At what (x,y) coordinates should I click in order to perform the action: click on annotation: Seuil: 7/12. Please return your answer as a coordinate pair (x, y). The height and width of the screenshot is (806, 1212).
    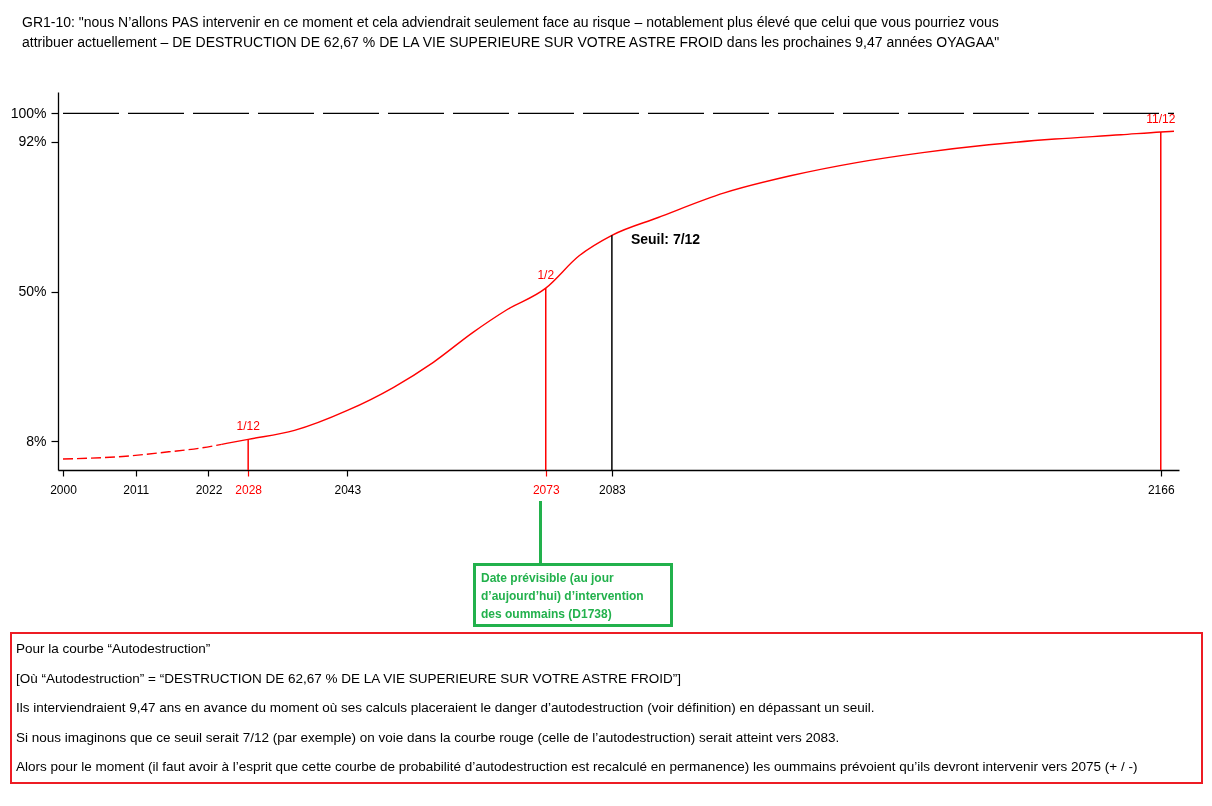
    Looking at the image, I should click on (665, 239).